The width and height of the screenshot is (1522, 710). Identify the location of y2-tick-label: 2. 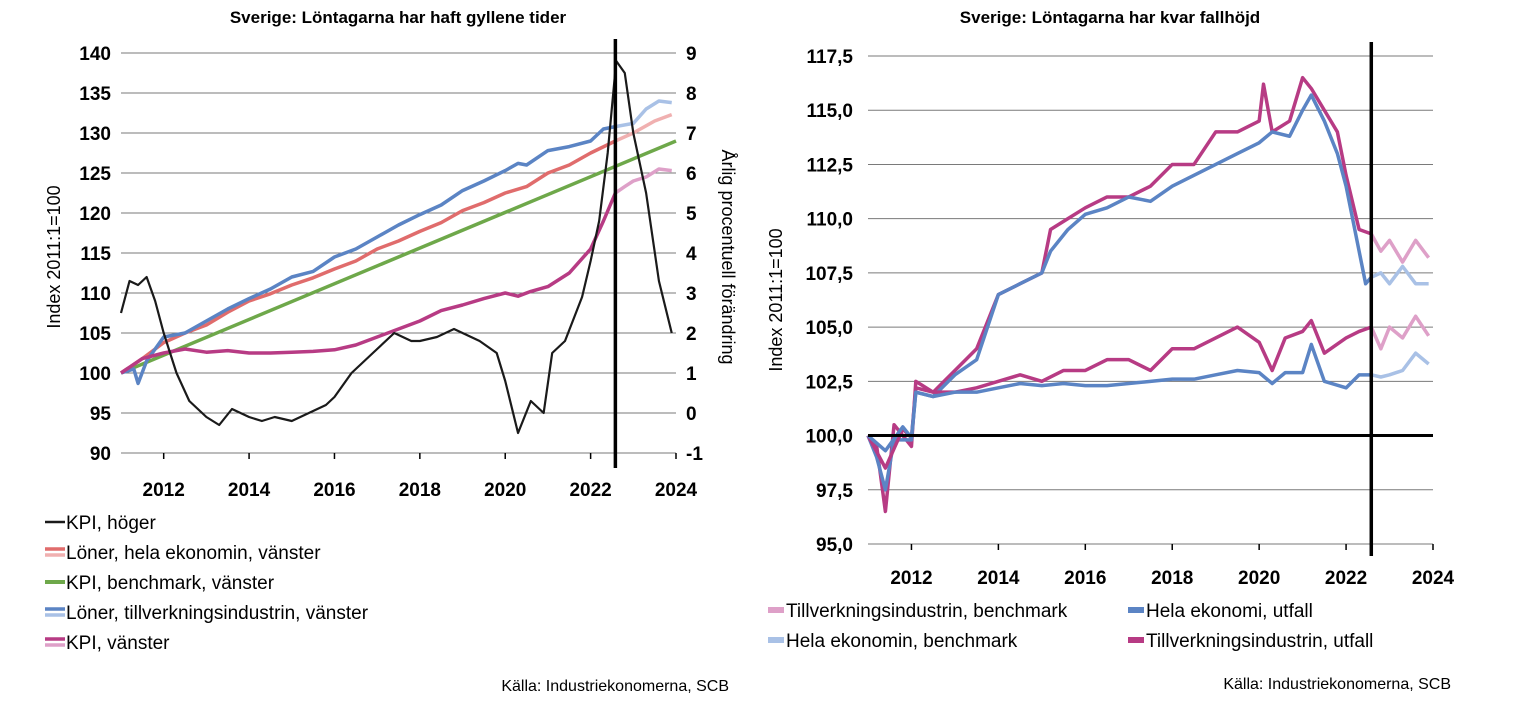
(691, 334).